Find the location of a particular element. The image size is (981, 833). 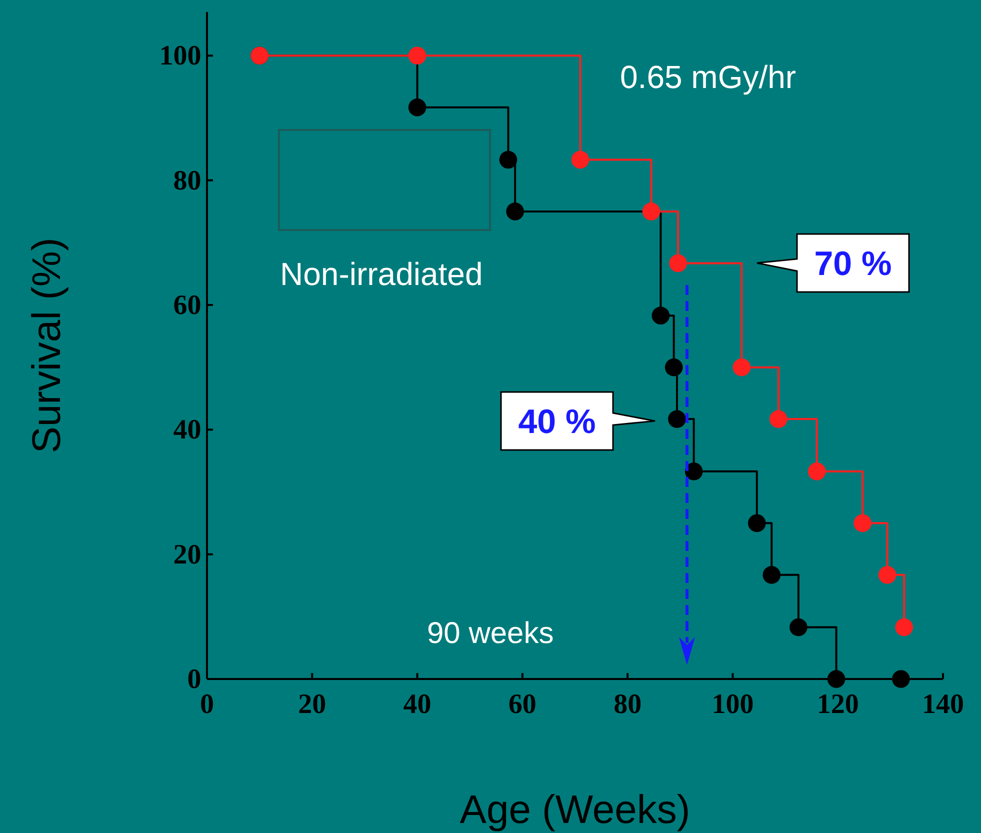

series-label: Non-irradiated is located at coordinates (381, 274).